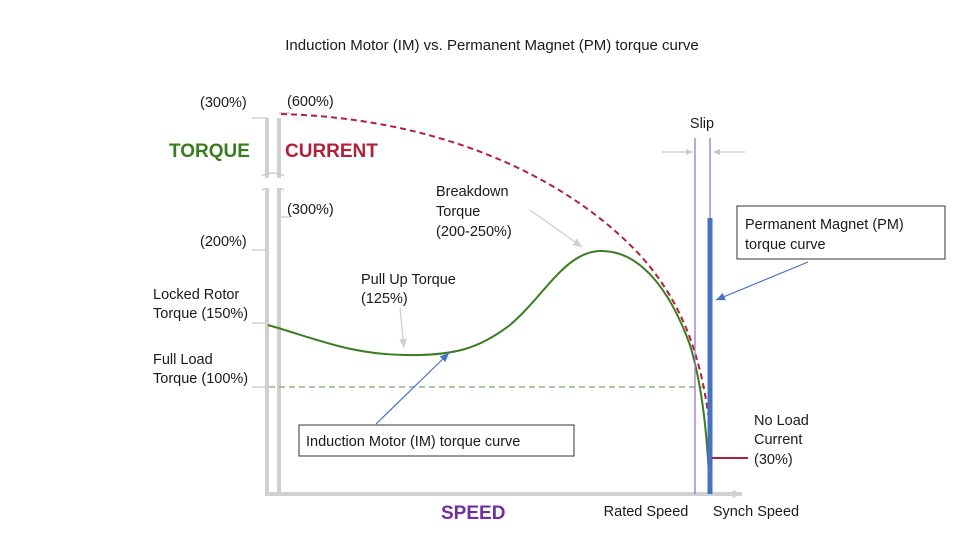  Describe the element at coordinates (646, 512) in the screenshot. I see `rated-speed-label: Rated Speed` at that location.